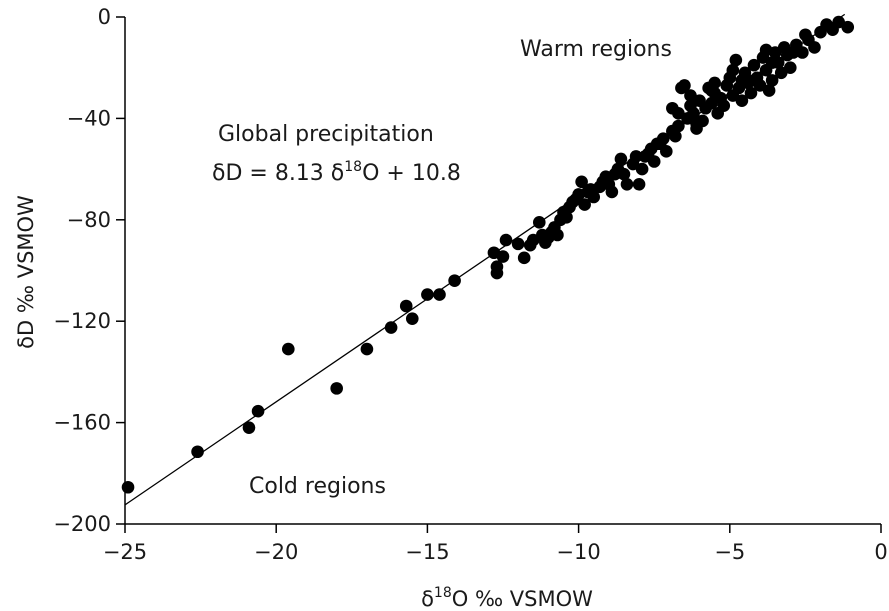  I want to click on annotation-equation: δD = 8.13 δ18O + 10.8, so click(336, 172).